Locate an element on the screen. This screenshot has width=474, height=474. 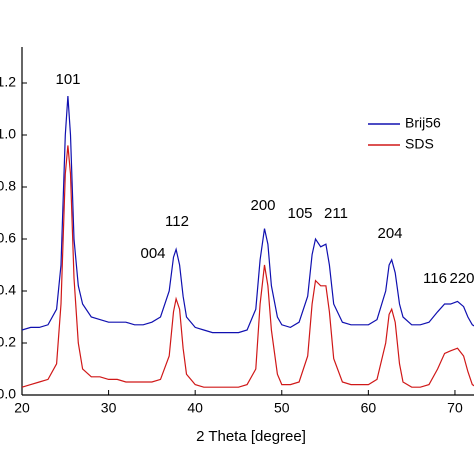
peak-label: 220 is located at coordinates (461, 278).